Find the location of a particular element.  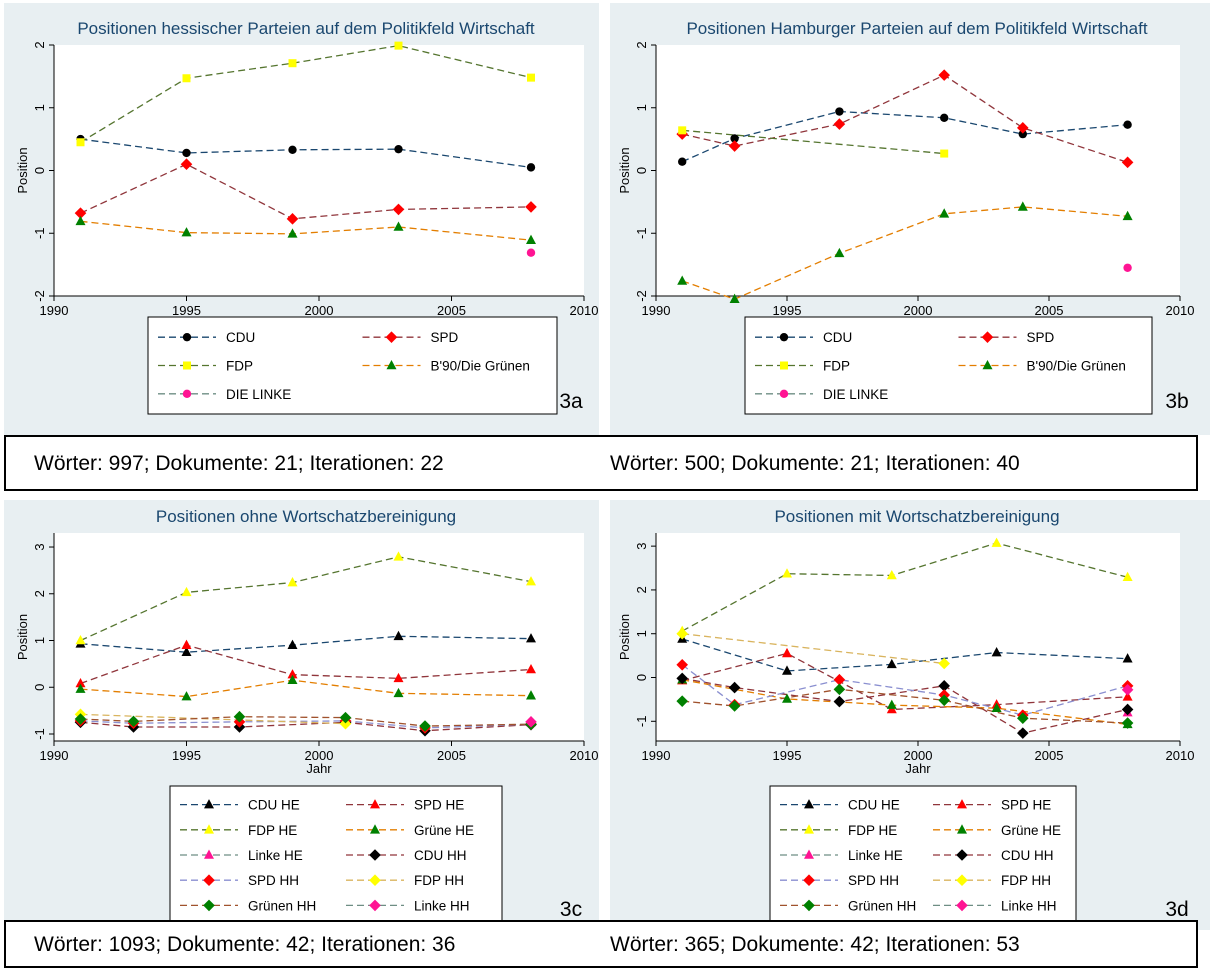

legend-item-b-90-die-gr-nen: B'90/Die Grünen is located at coordinates (446, 366).